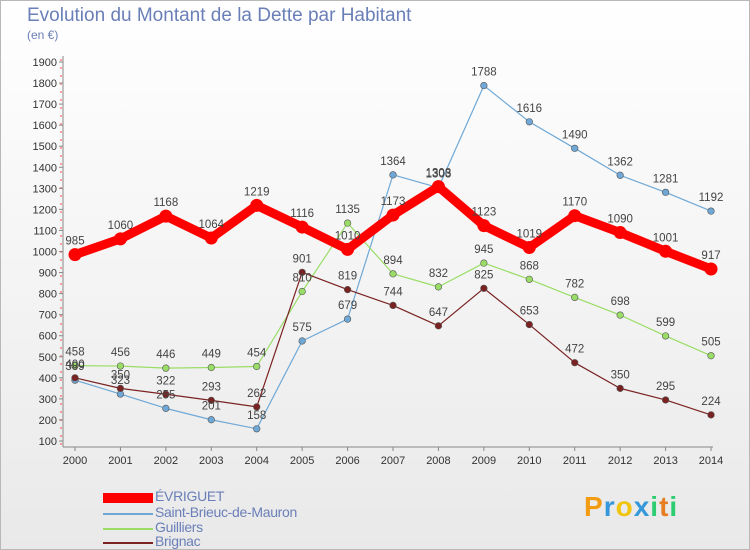  I want to click on data-label-evriguet: 1010, so click(348, 236).